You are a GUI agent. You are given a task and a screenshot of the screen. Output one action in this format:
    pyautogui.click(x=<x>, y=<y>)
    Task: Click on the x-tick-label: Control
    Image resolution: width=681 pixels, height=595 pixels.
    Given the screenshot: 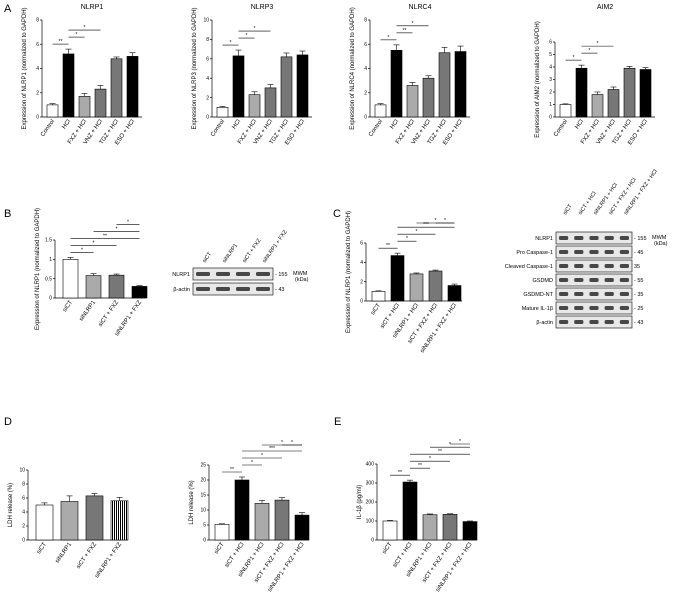 What is the action you would take?
    pyautogui.click(x=561, y=128)
    